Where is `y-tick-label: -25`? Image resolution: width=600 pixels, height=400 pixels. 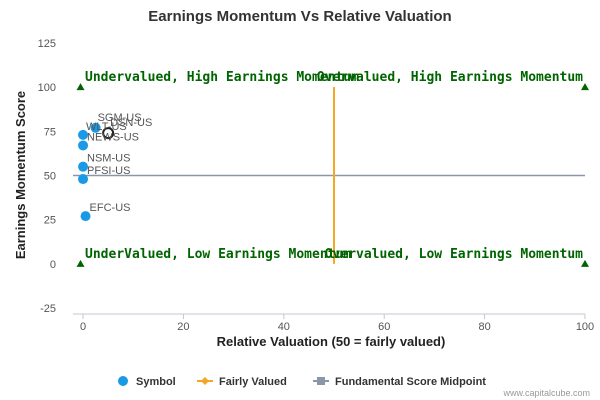 y-tick-label: -25 is located at coordinates (48, 309).